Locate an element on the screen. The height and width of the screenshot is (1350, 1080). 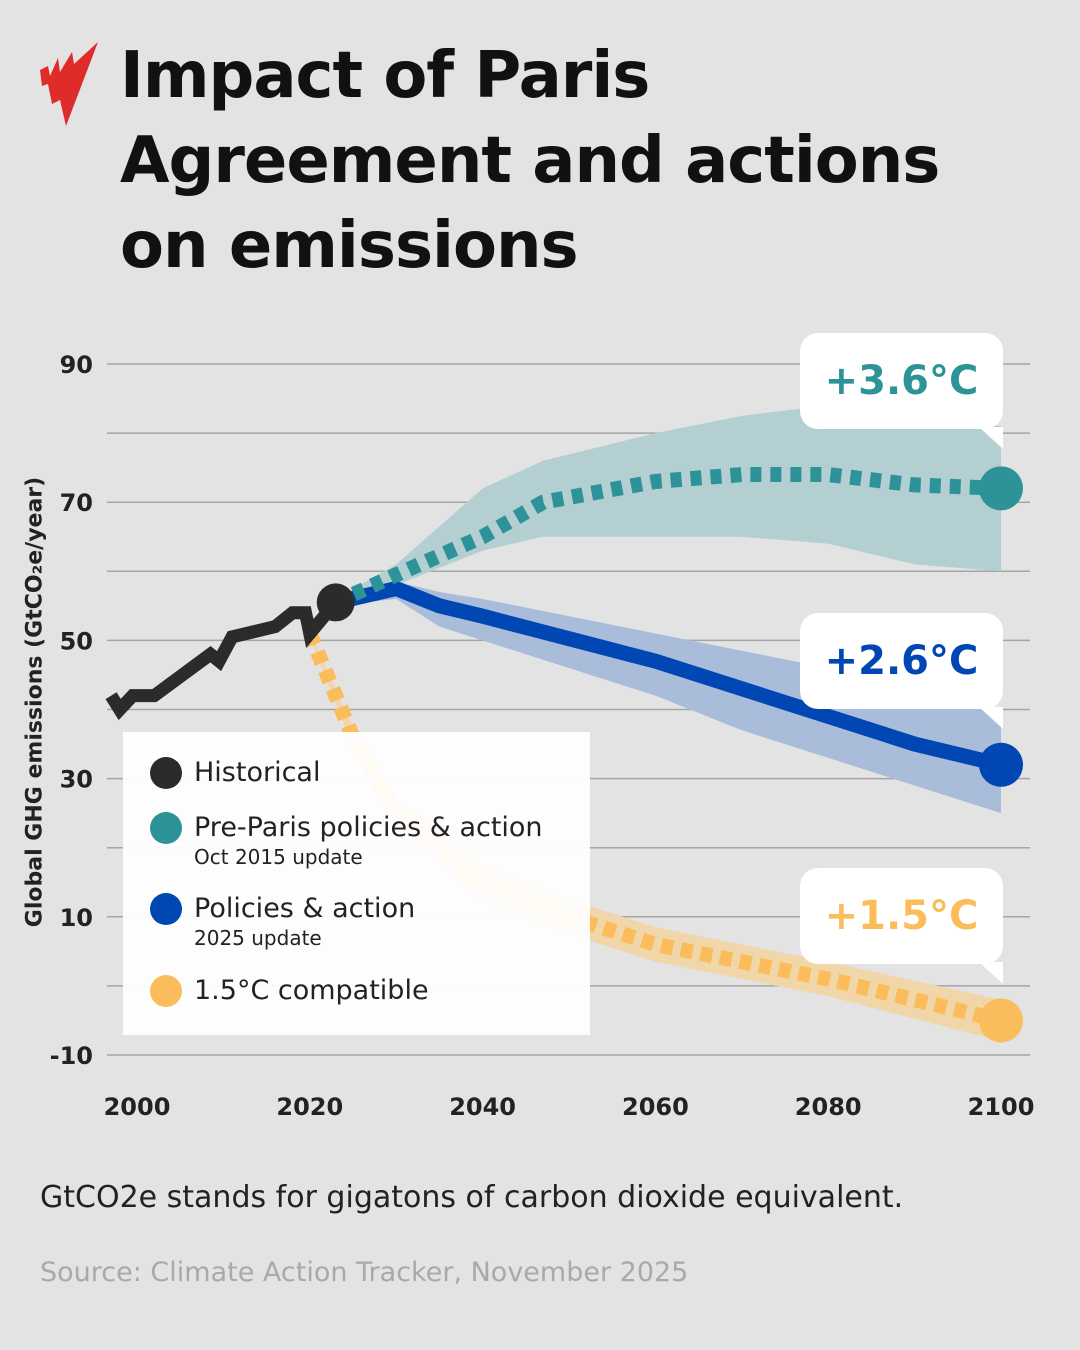
point-historical-2023 is located at coordinates (335, 602).